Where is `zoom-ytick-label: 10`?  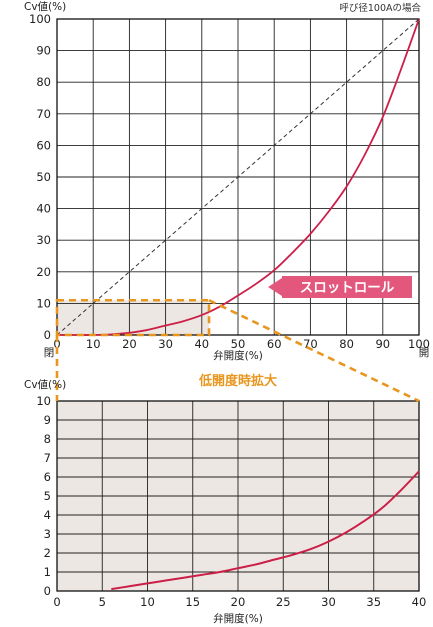 zoom-ytick-label: 10 is located at coordinates (43, 401).